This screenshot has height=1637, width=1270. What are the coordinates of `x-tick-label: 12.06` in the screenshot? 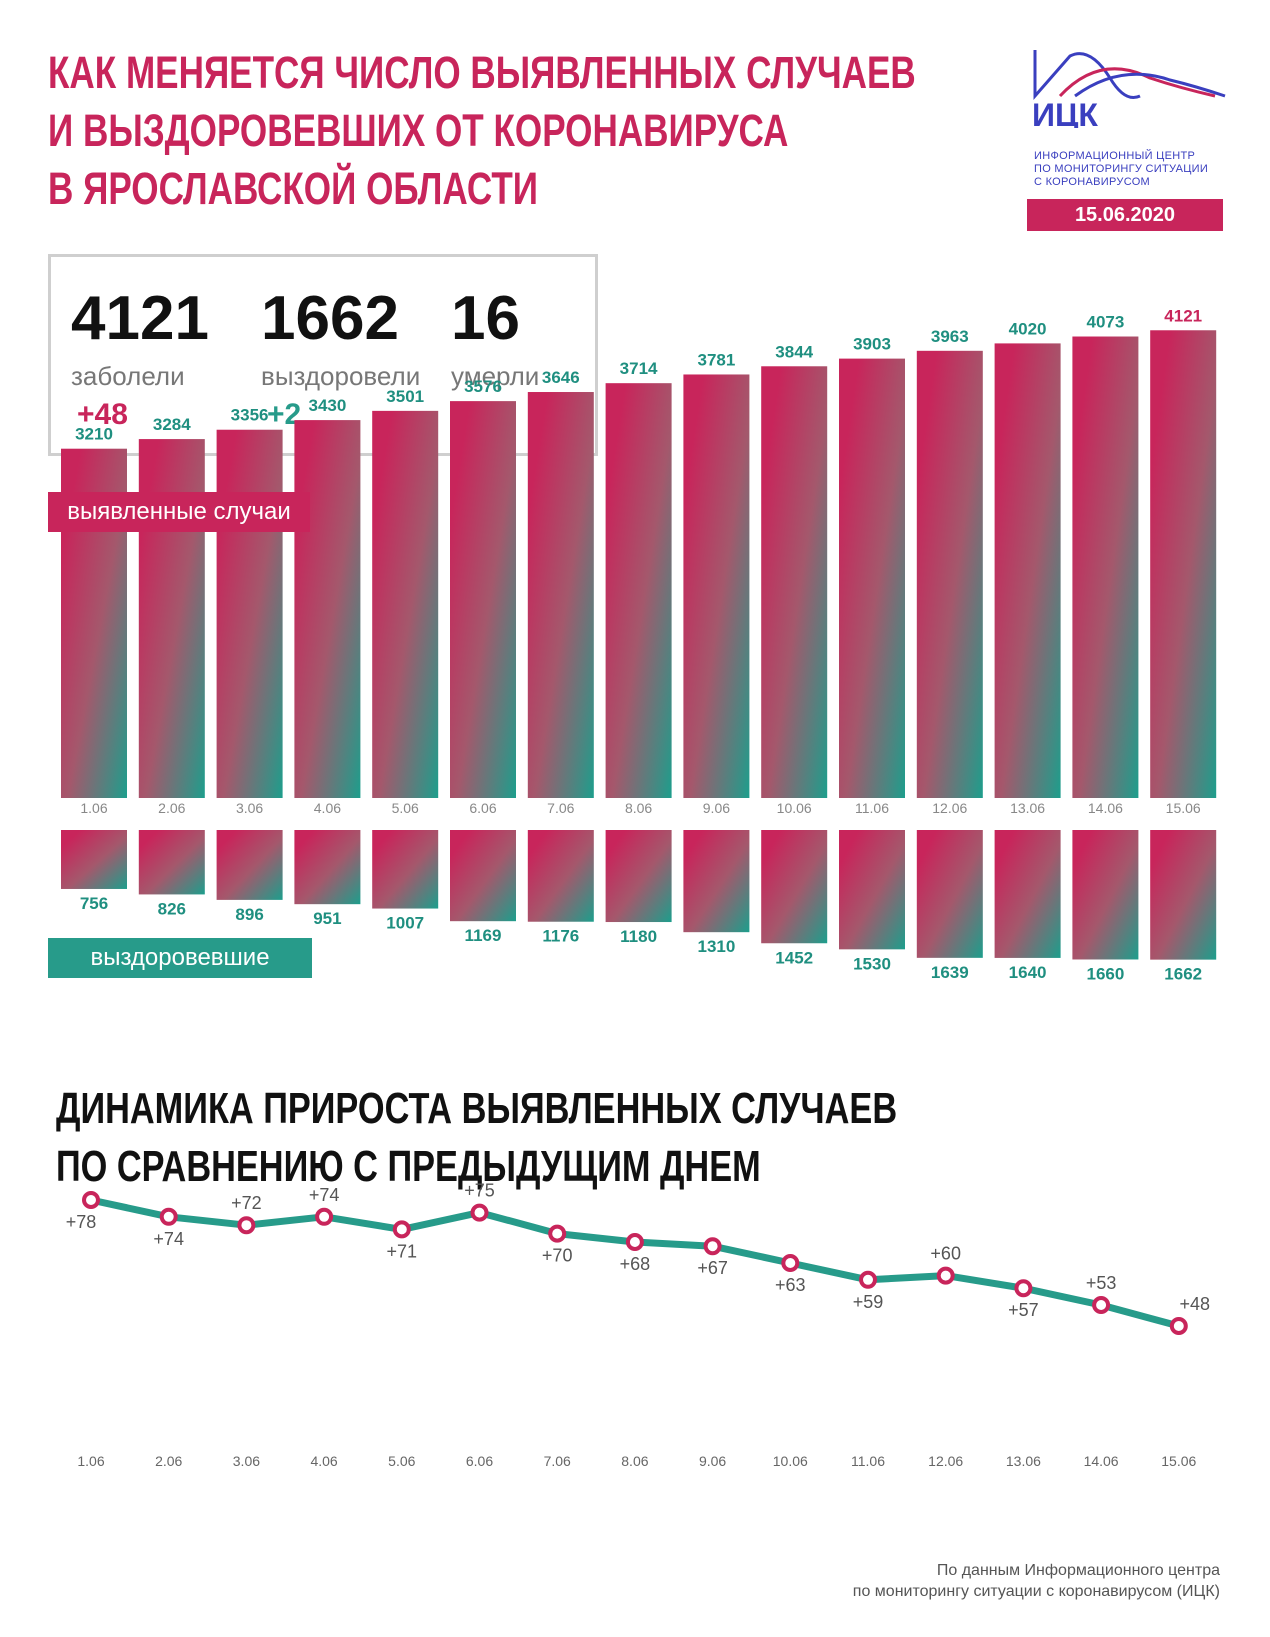 It's located at (945, 1461).